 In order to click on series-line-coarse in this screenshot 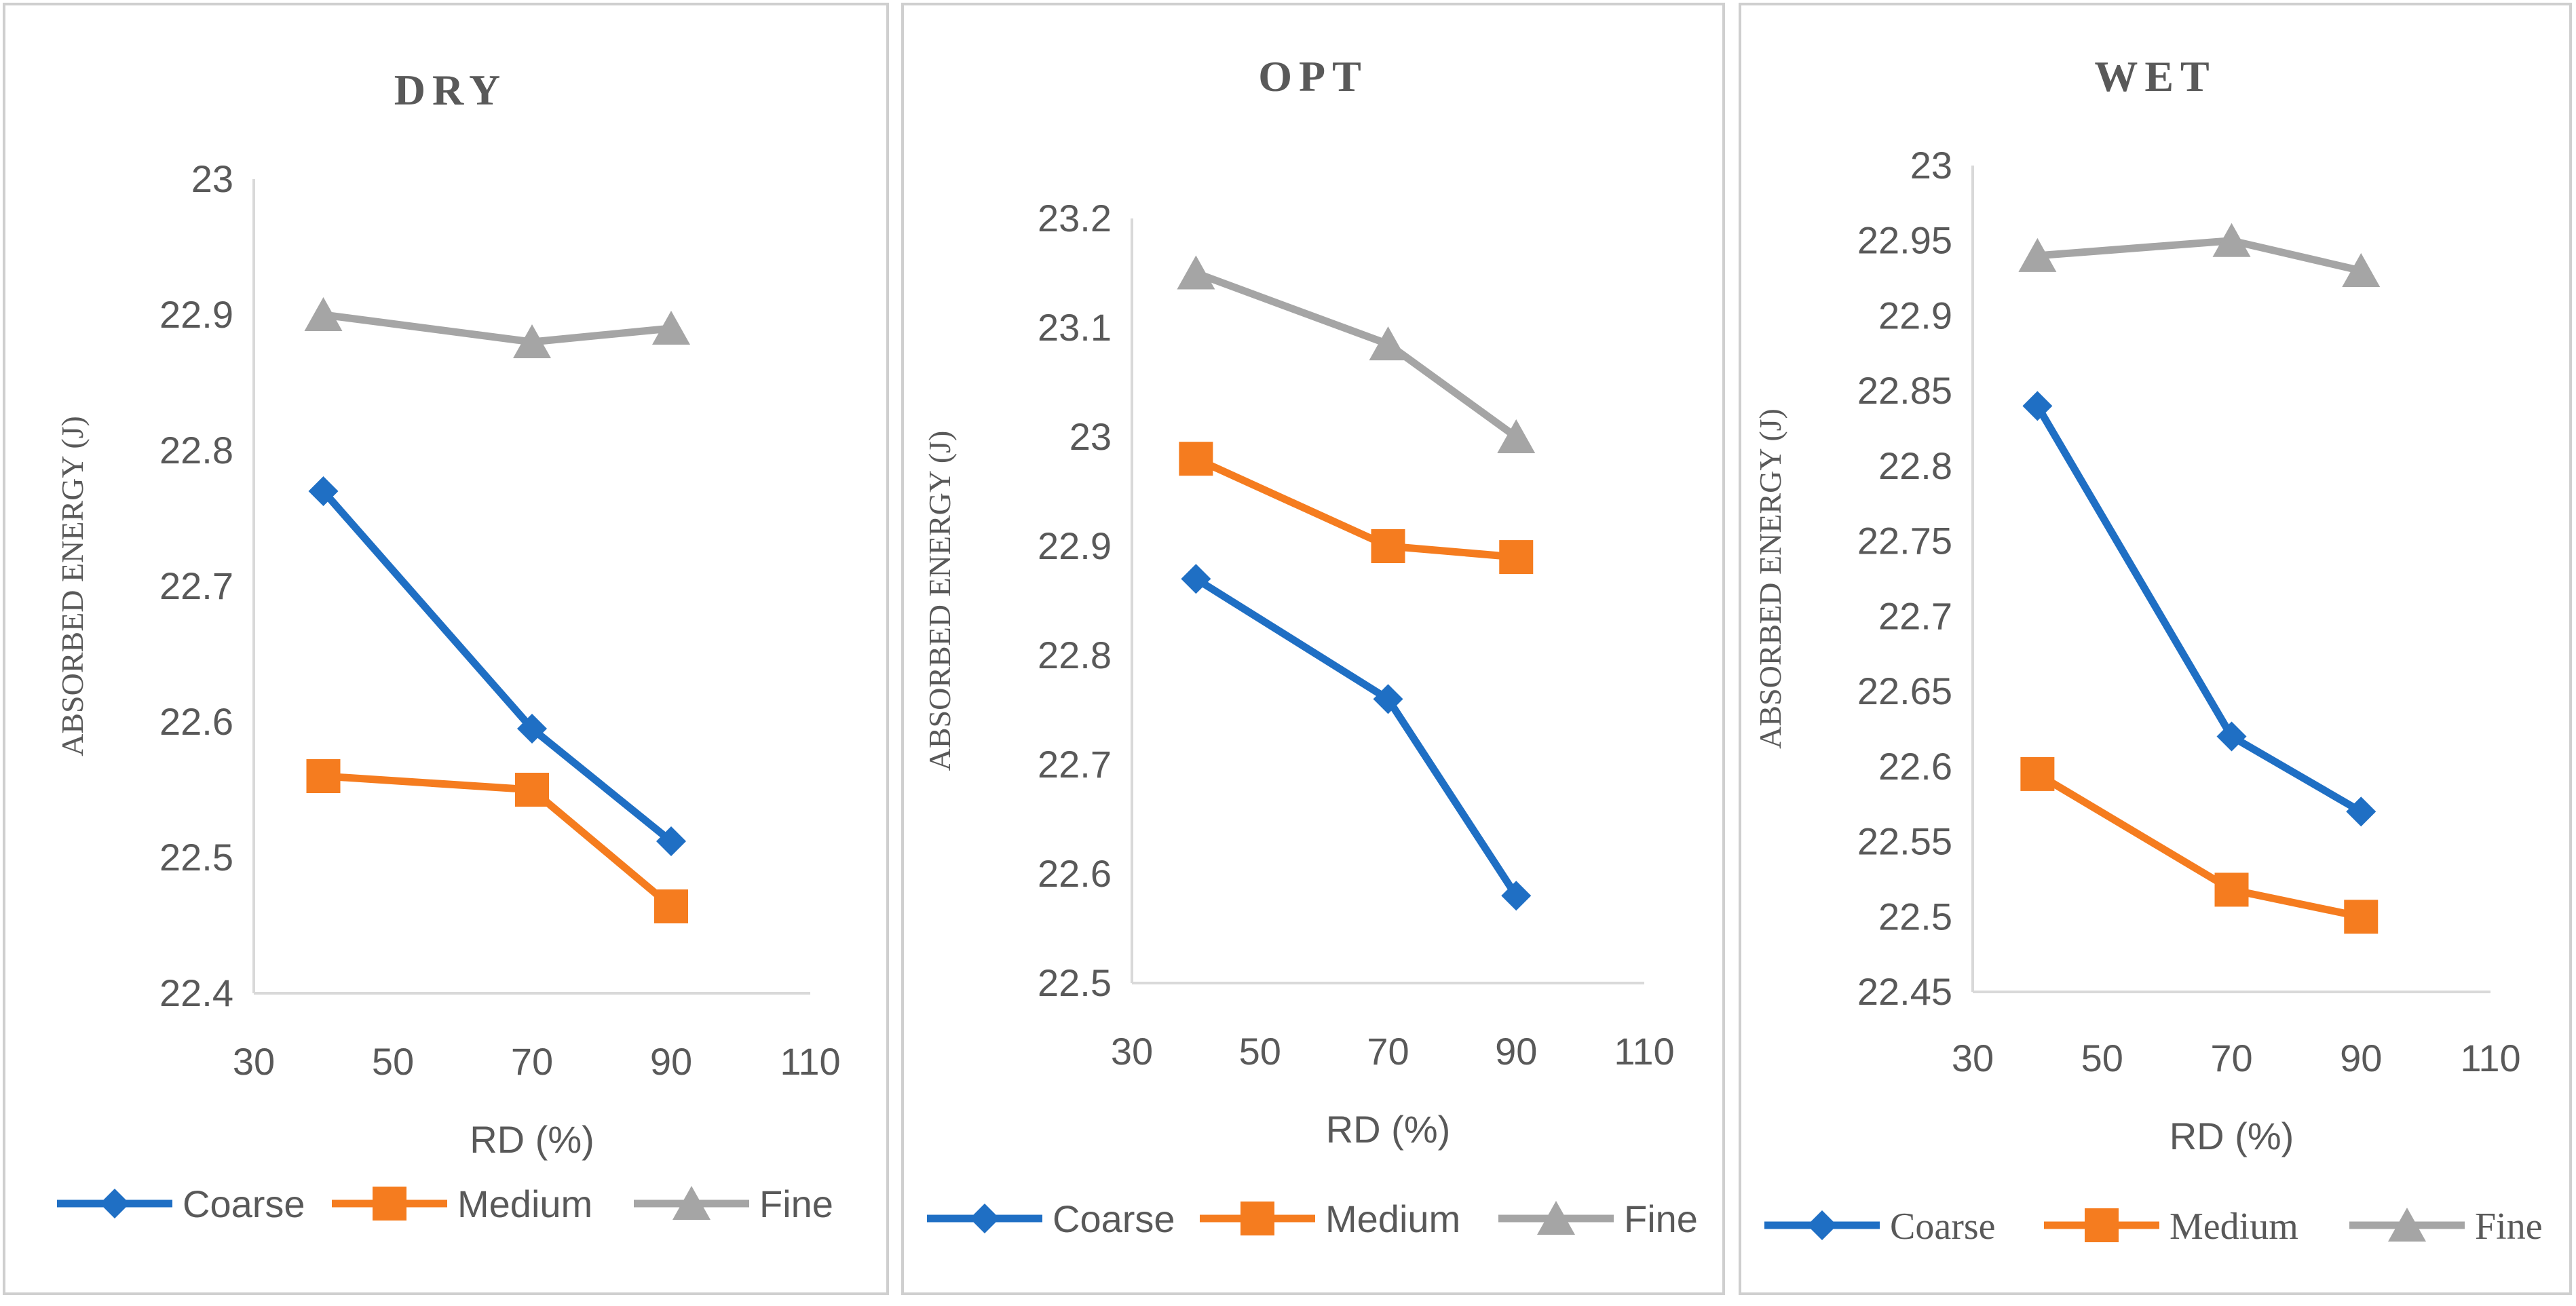, I will do `click(2199, 609)`.